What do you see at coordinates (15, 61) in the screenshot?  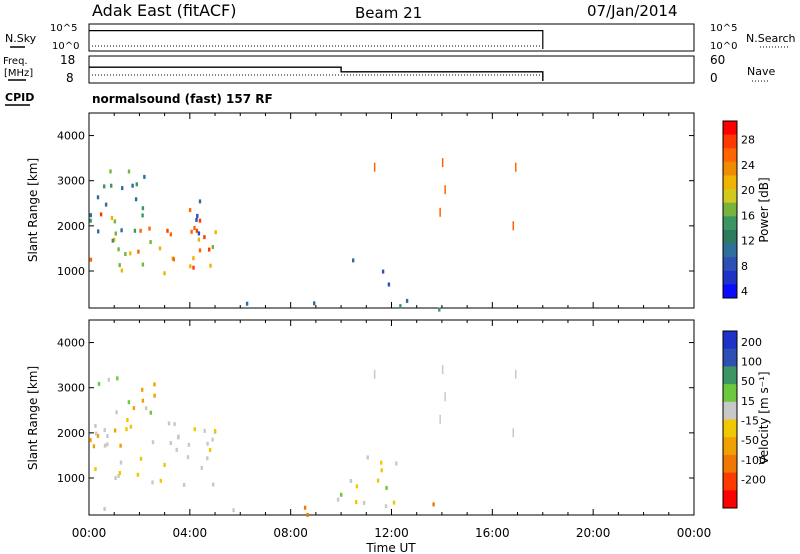 I see `freq-left-label-1: Freq.` at bounding box center [15, 61].